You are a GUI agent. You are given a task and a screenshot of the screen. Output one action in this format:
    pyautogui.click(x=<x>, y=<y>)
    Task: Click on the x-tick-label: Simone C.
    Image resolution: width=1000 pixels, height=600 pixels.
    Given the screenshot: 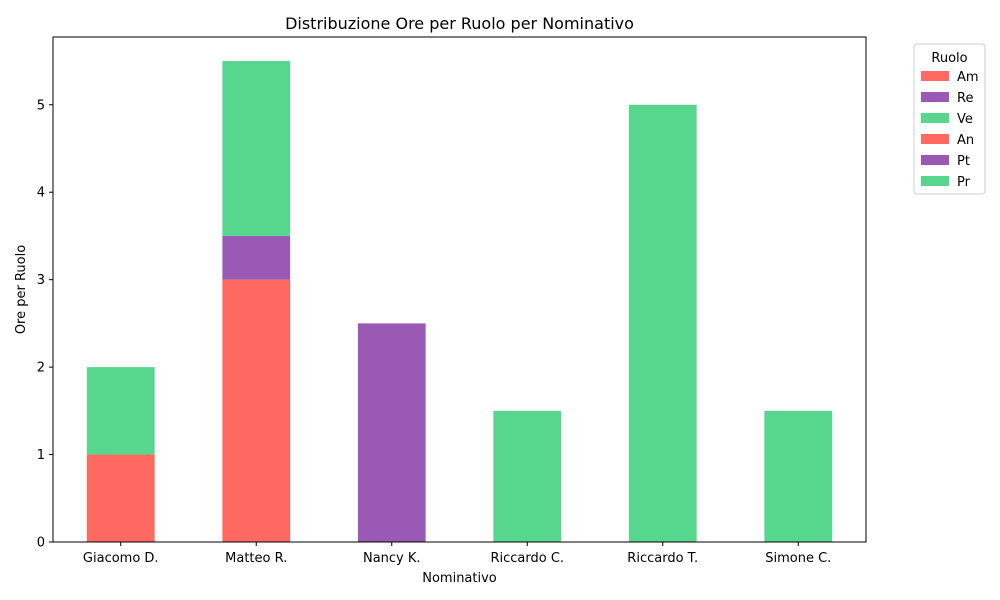 What is the action you would take?
    pyautogui.click(x=798, y=558)
    